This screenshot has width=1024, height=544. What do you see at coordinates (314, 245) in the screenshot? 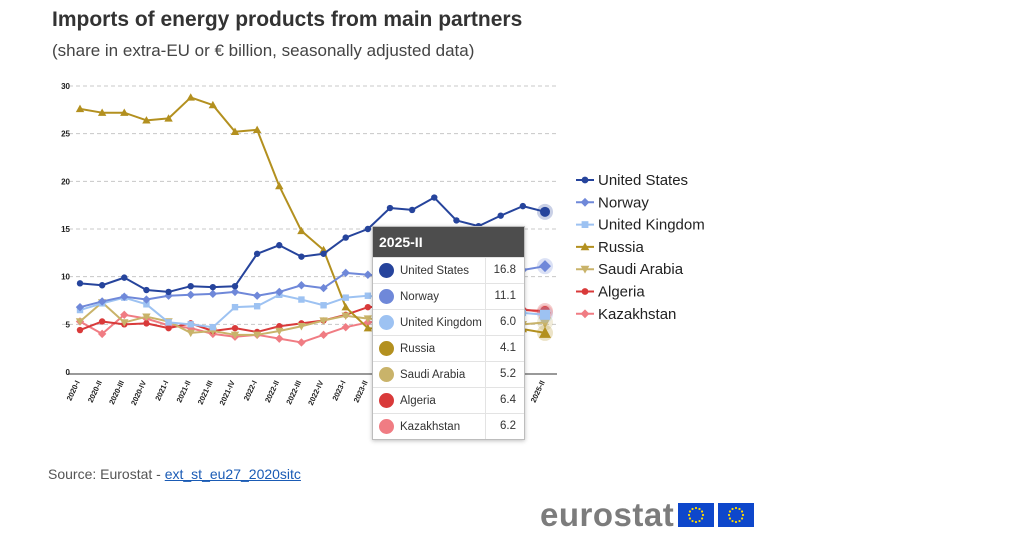
I see `series-united-states` at bounding box center [314, 245].